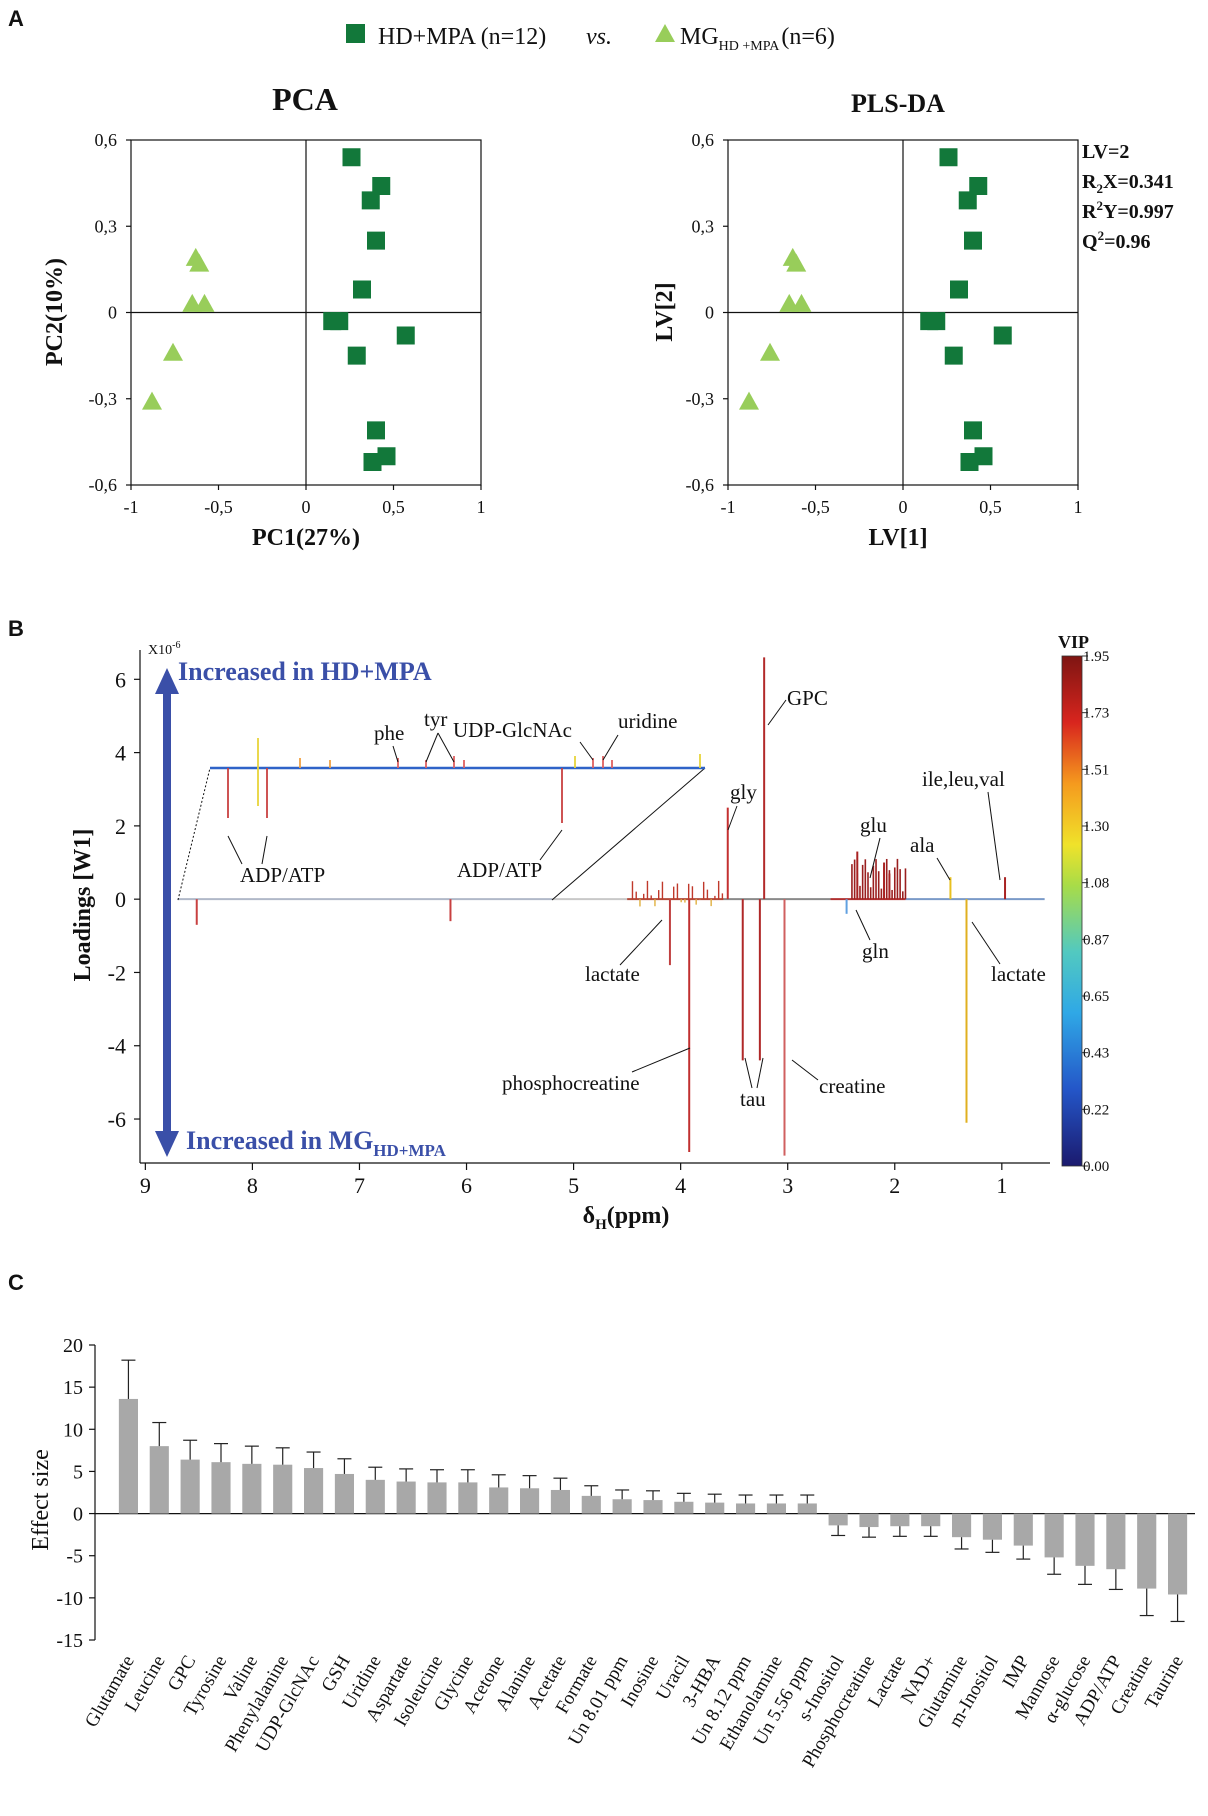 This screenshot has width=1208, height=1816. I want to click on annot-gly-leader, so click(732, 818).